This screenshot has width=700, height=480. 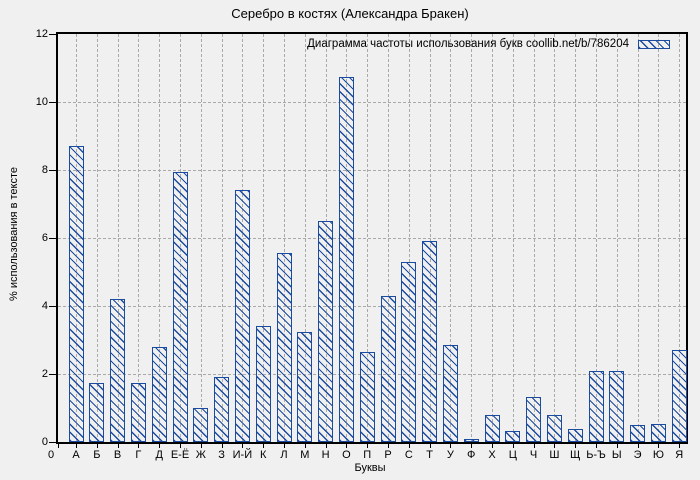 I want to click on x-tick-У, so click(x=451, y=446).